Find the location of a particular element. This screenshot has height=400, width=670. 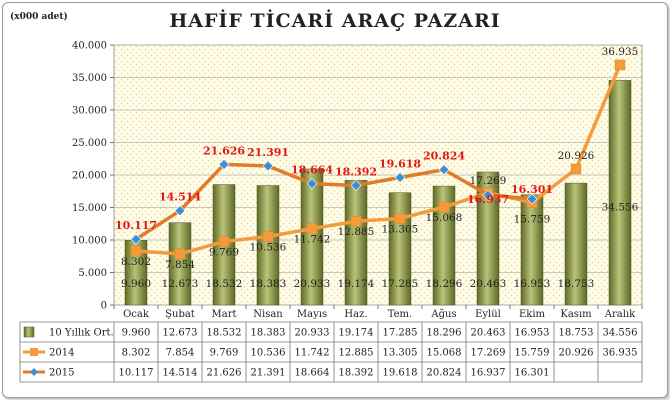

table-cell: 9.960 is located at coordinates (136, 333).